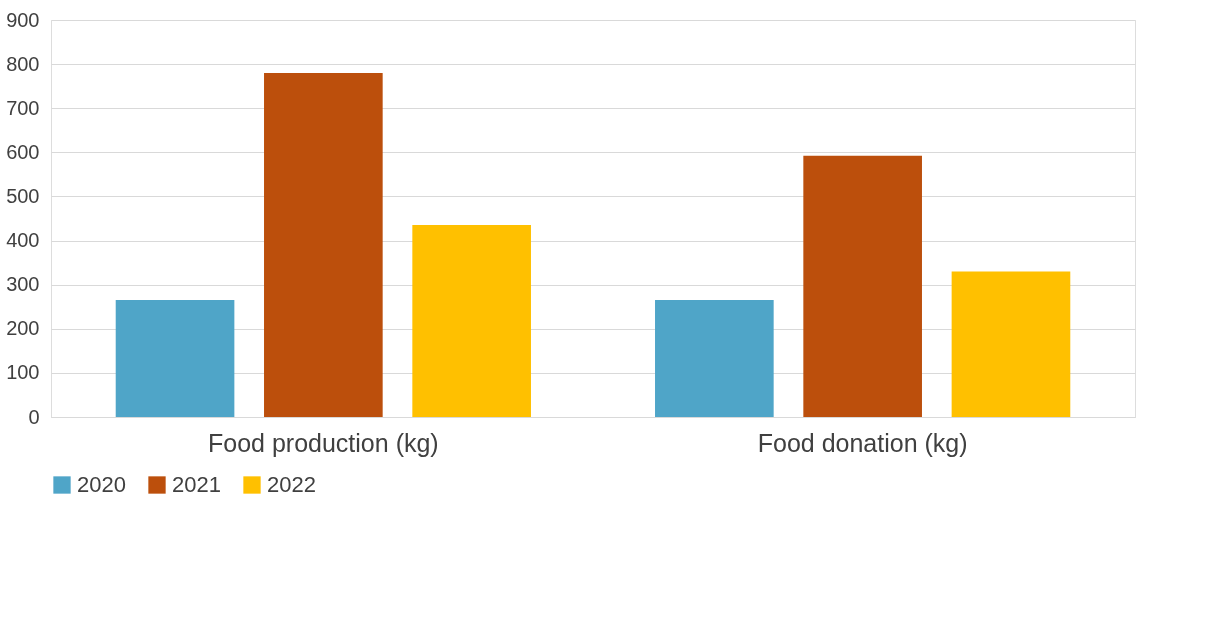  Describe the element at coordinates (196, 484) in the screenshot. I see `legend-label: 2021` at that location.